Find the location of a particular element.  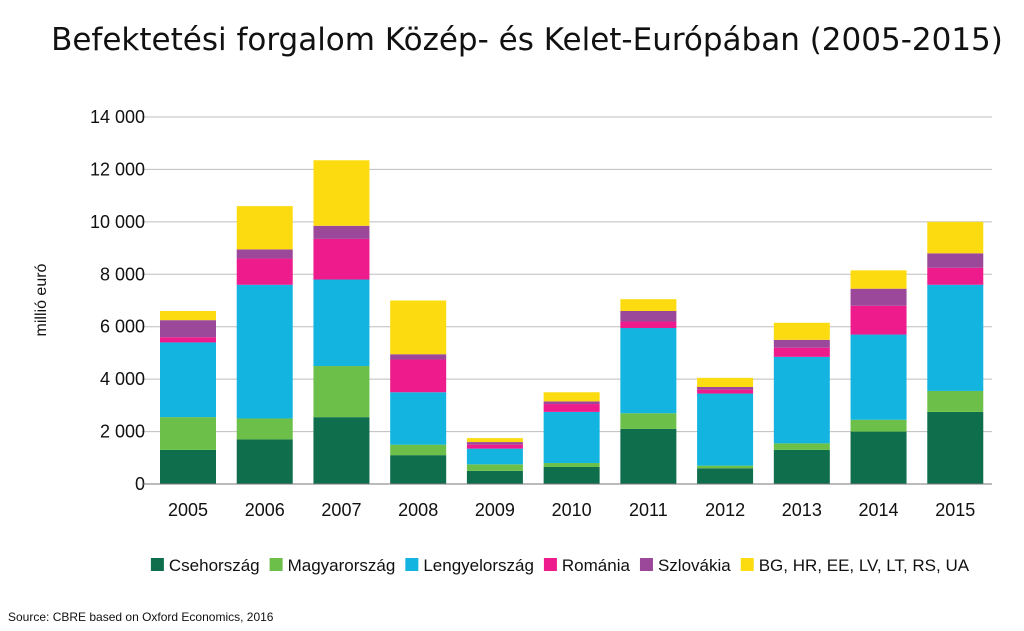

legend-label: Magyarország is located at coordinates (342, 565).